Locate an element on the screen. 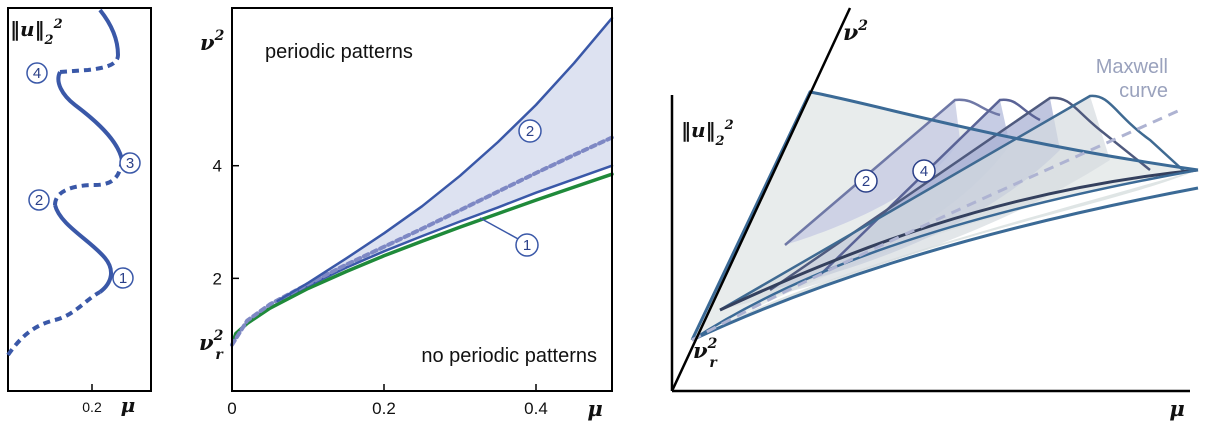 The width and height of the screenshot is (1212, 421). right-marker-2: 2 is located at coordinates (866, 181).